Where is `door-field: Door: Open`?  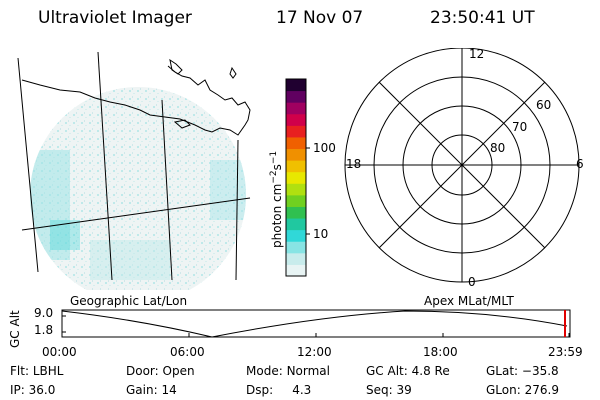 door-field: Door: Open is located at coordinates (160, 371).